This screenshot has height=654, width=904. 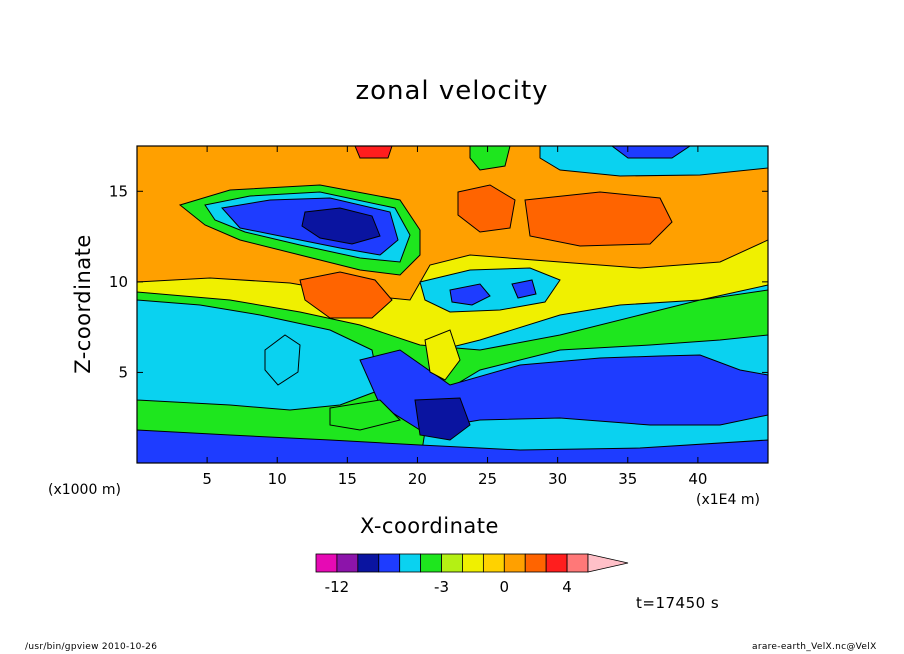 I want to click on cell-top-red, so click(x=373, y=152).